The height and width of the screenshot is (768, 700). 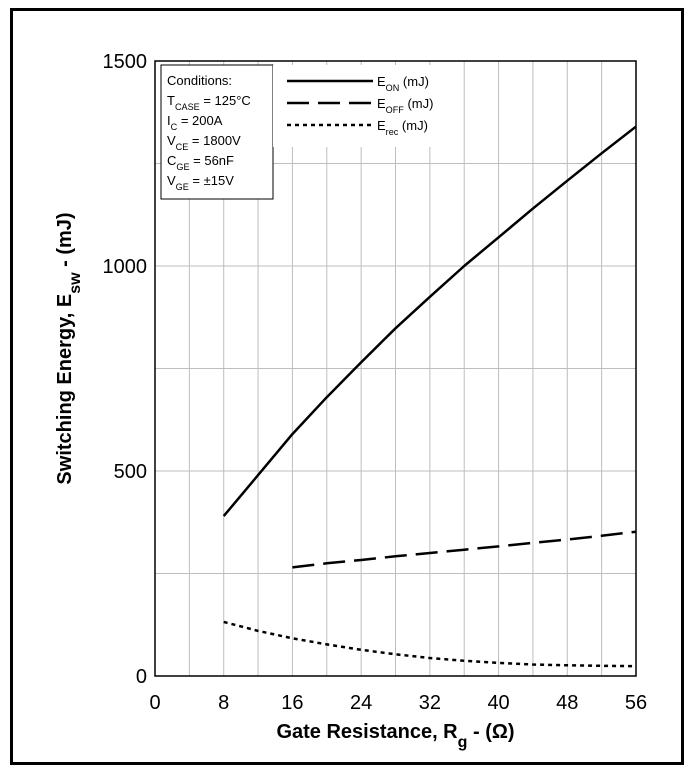 I want to click on x-tick-label: 48, so click(x=567, y=703).